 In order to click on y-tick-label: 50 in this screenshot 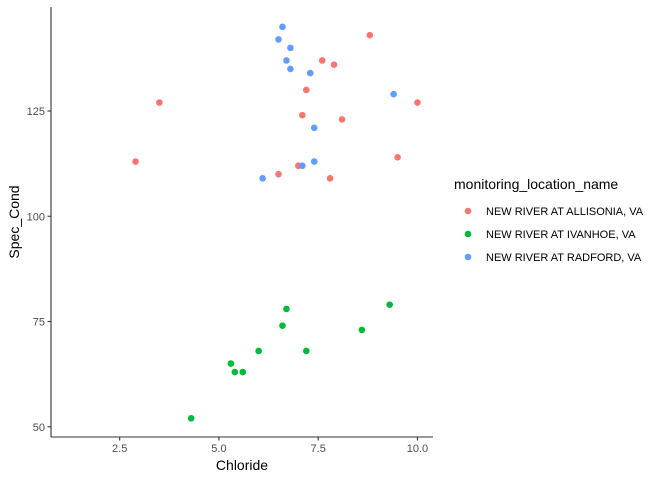, I will do `click(39, 428)`.